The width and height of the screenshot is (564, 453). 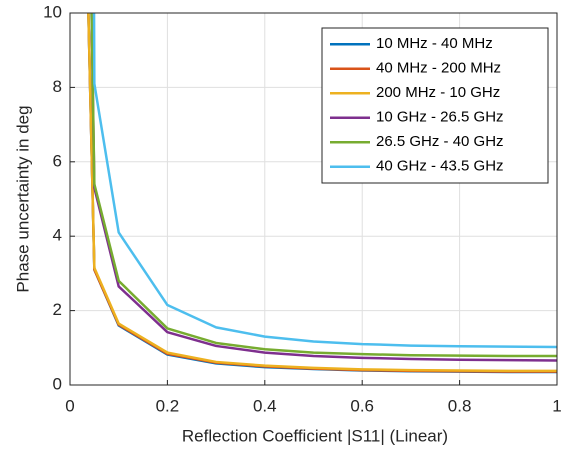 What do you see at coordinates (438, 68) in the screenshot?
I see `legend-label: 40 MHz - 200 MHz` at bounding box center [438, 68].